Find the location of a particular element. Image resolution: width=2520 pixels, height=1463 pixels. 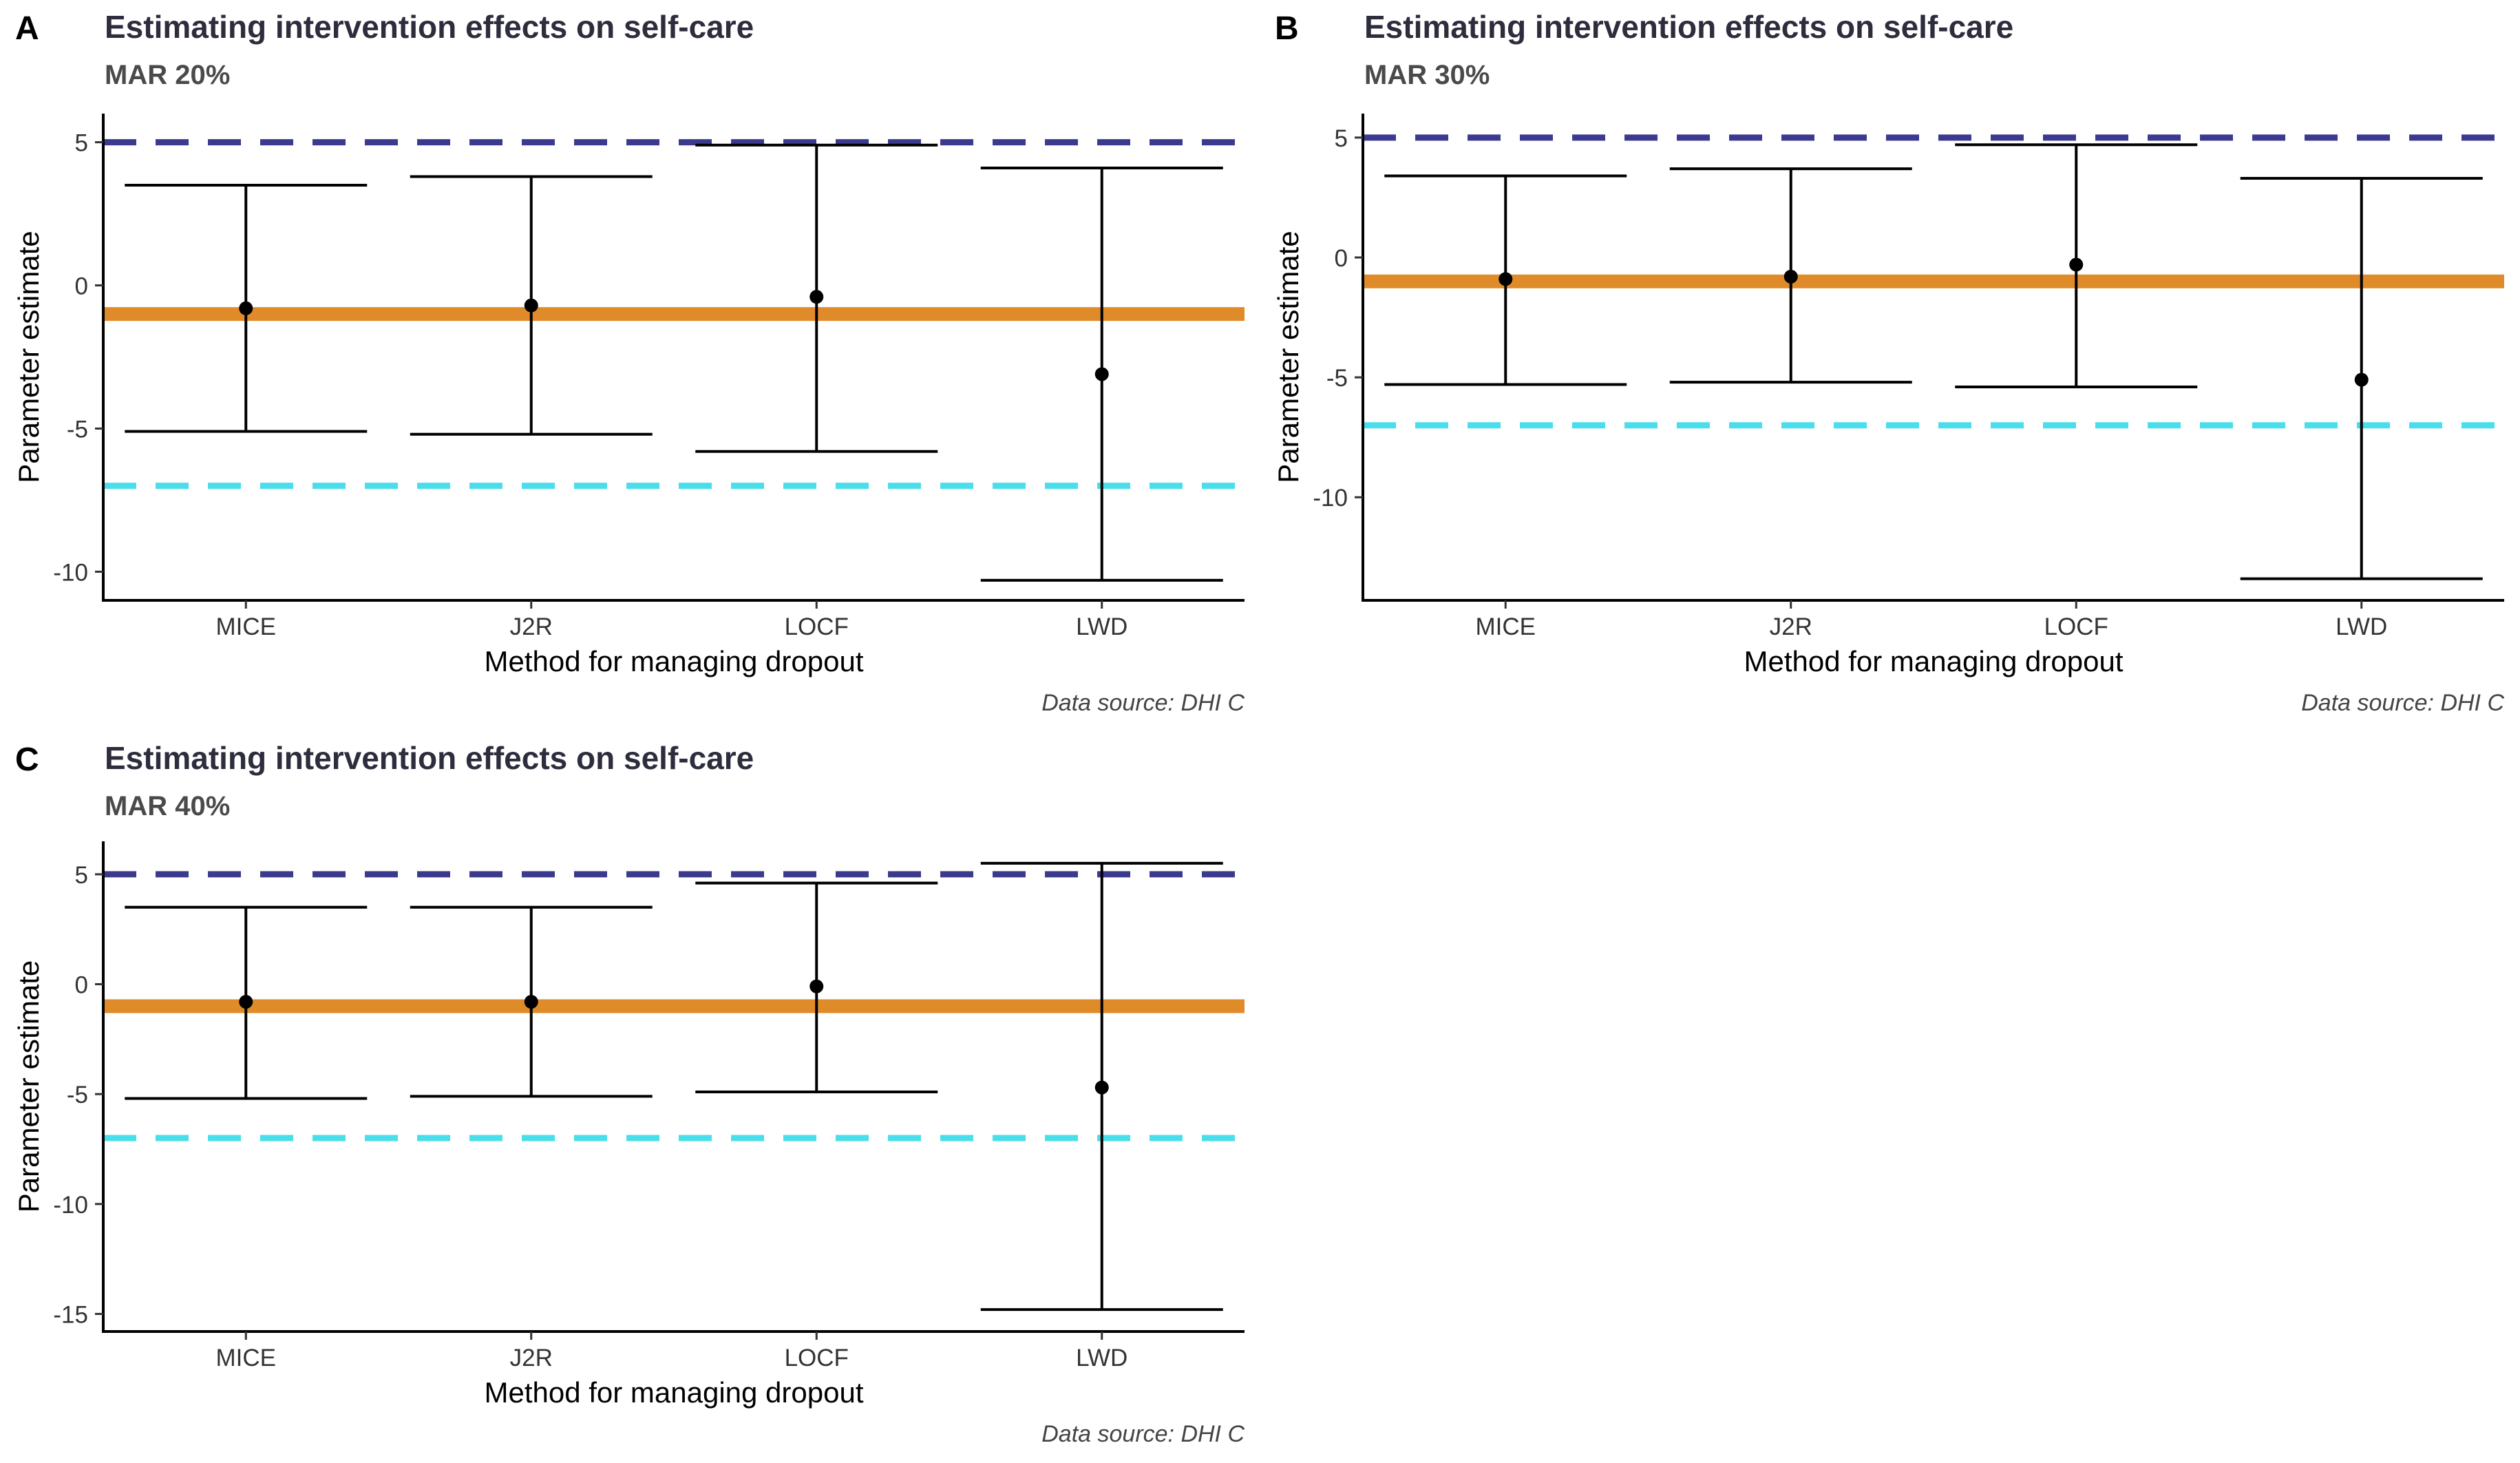

chart-subtitle: MAR 20% is located at coordinates (167, 75).